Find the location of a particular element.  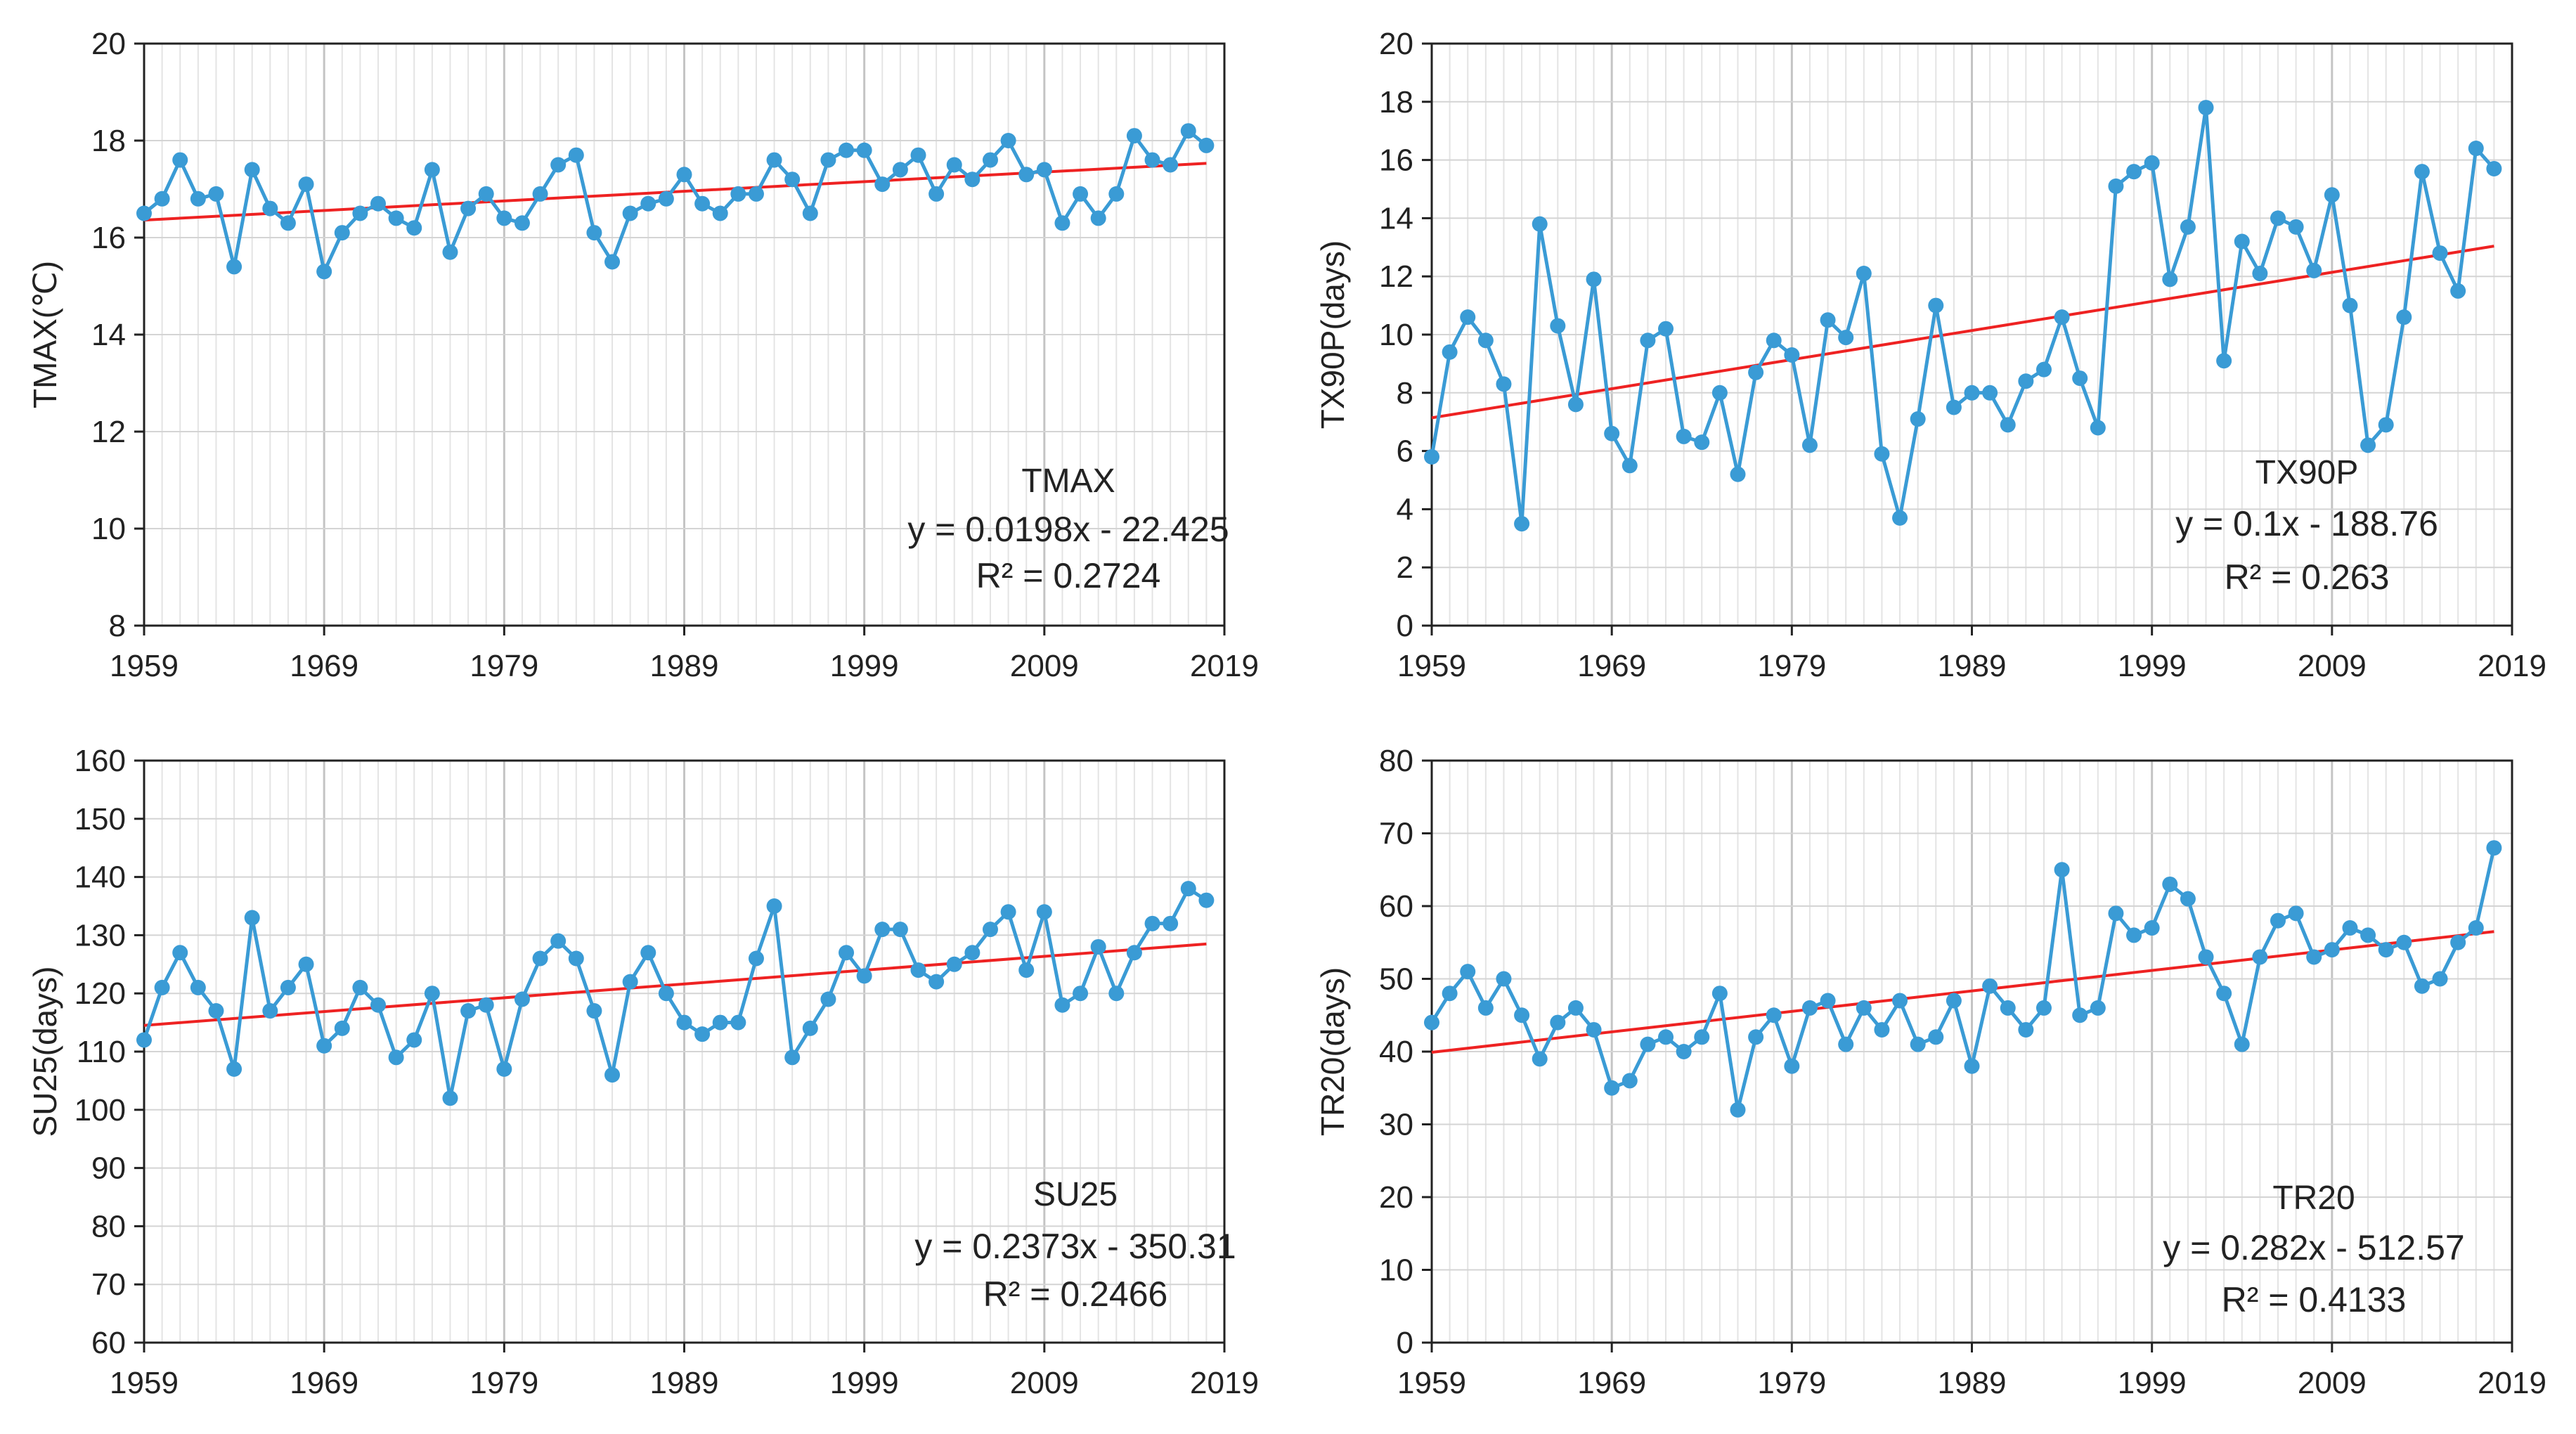

y-tick-label: 14 is located at coordinates (1396, 218).